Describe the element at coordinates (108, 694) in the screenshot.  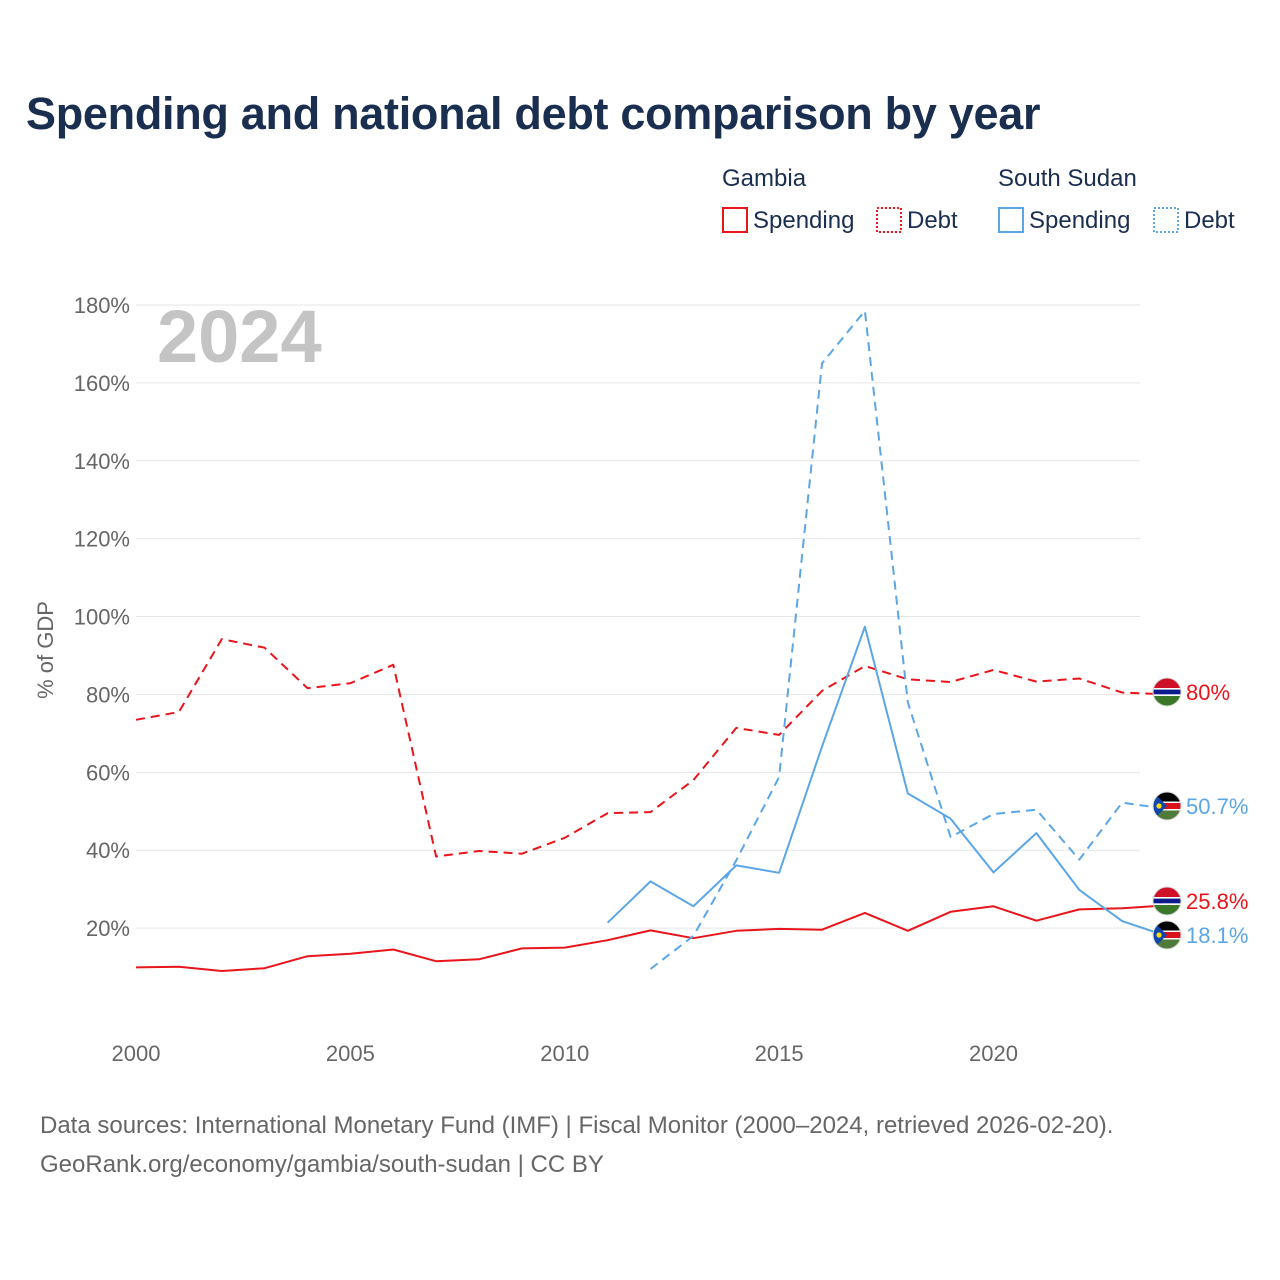
I see `y-tick-label: 80%` at that location.